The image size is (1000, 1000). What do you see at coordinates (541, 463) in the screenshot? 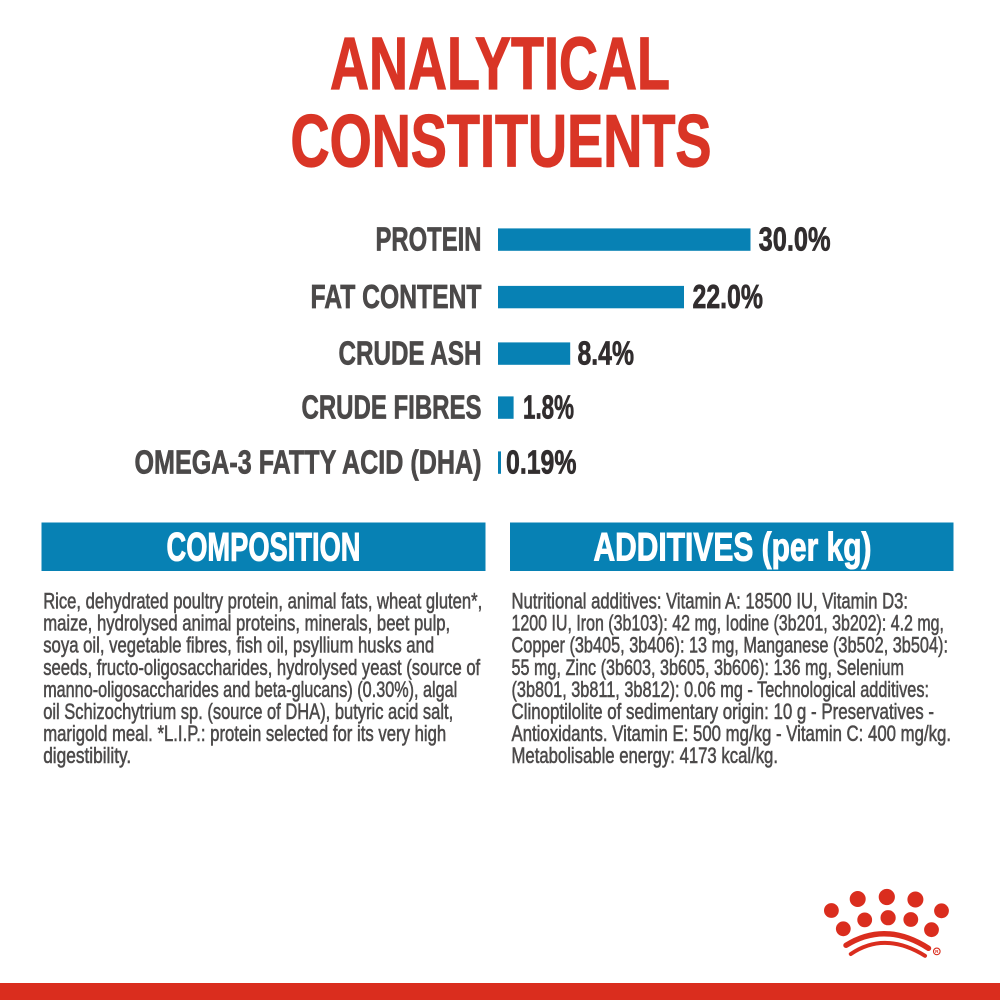
I see `svg-text: 0.19%` at bounding box center [541, 463].